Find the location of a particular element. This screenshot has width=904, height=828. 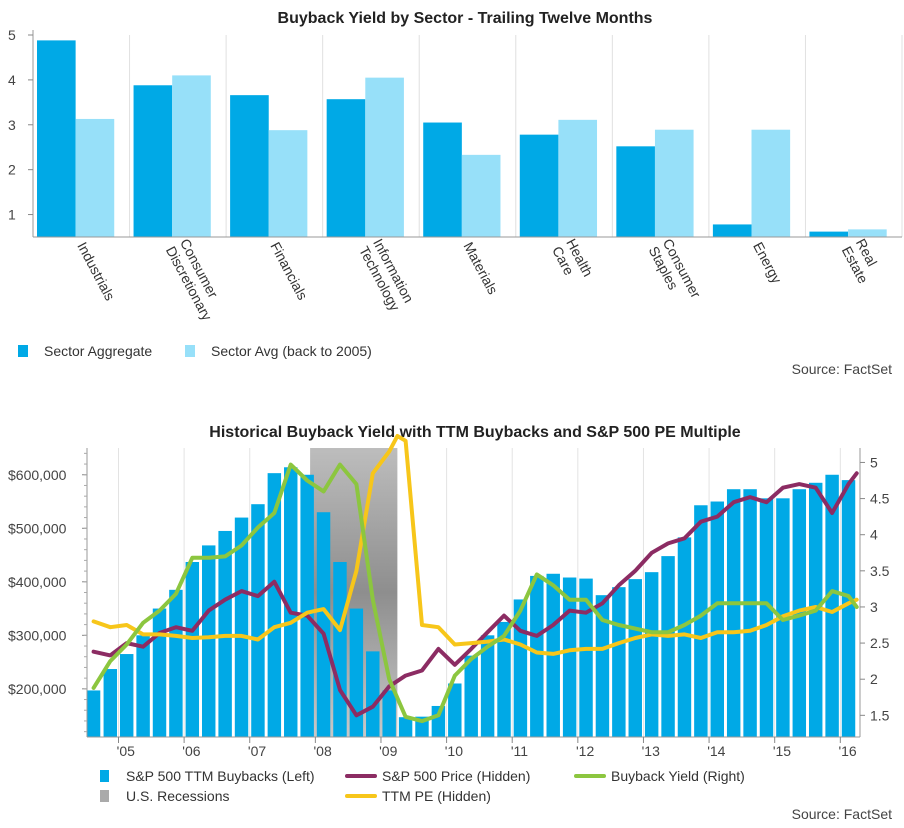

bar-sector-avg-back-to-2005-industrials is located at coordinates (95, 177).